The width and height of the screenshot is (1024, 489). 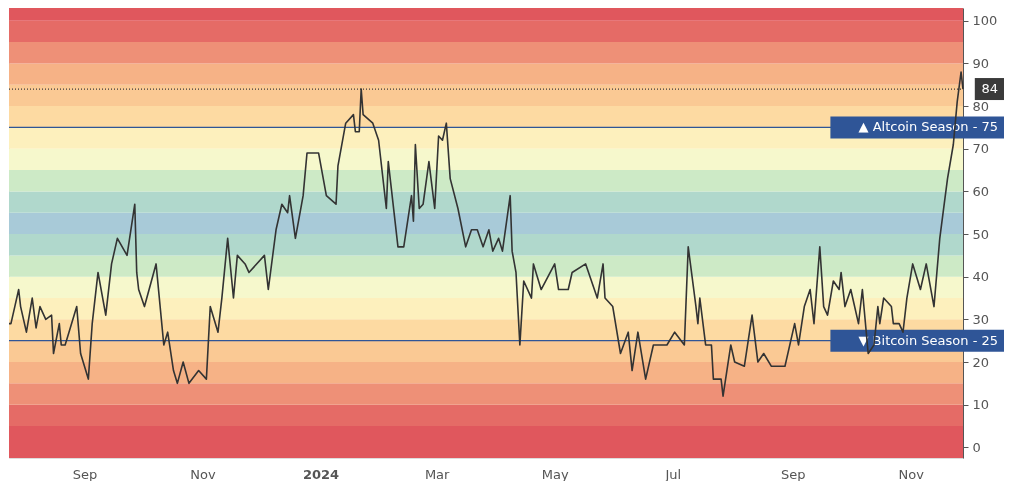 What do you see at coordinates (981, 319) in the screenshot?
I see `y-tick-label: 30` at bounding box center [981, 319].